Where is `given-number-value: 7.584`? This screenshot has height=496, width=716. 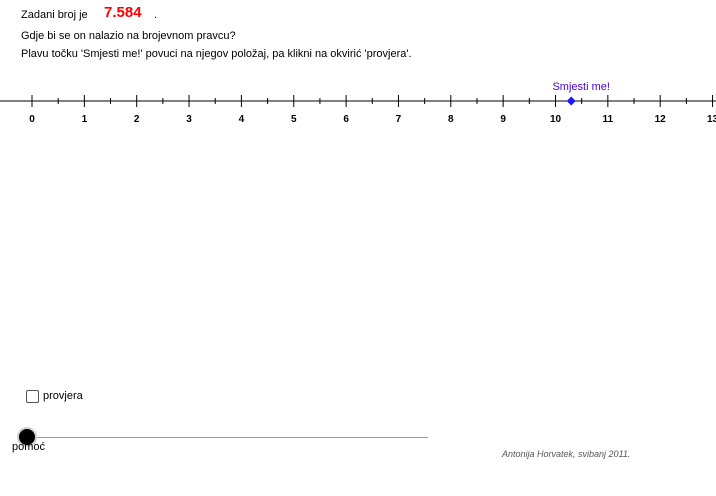
given-number-value: 7.584 is located at coordinates (123, 12).